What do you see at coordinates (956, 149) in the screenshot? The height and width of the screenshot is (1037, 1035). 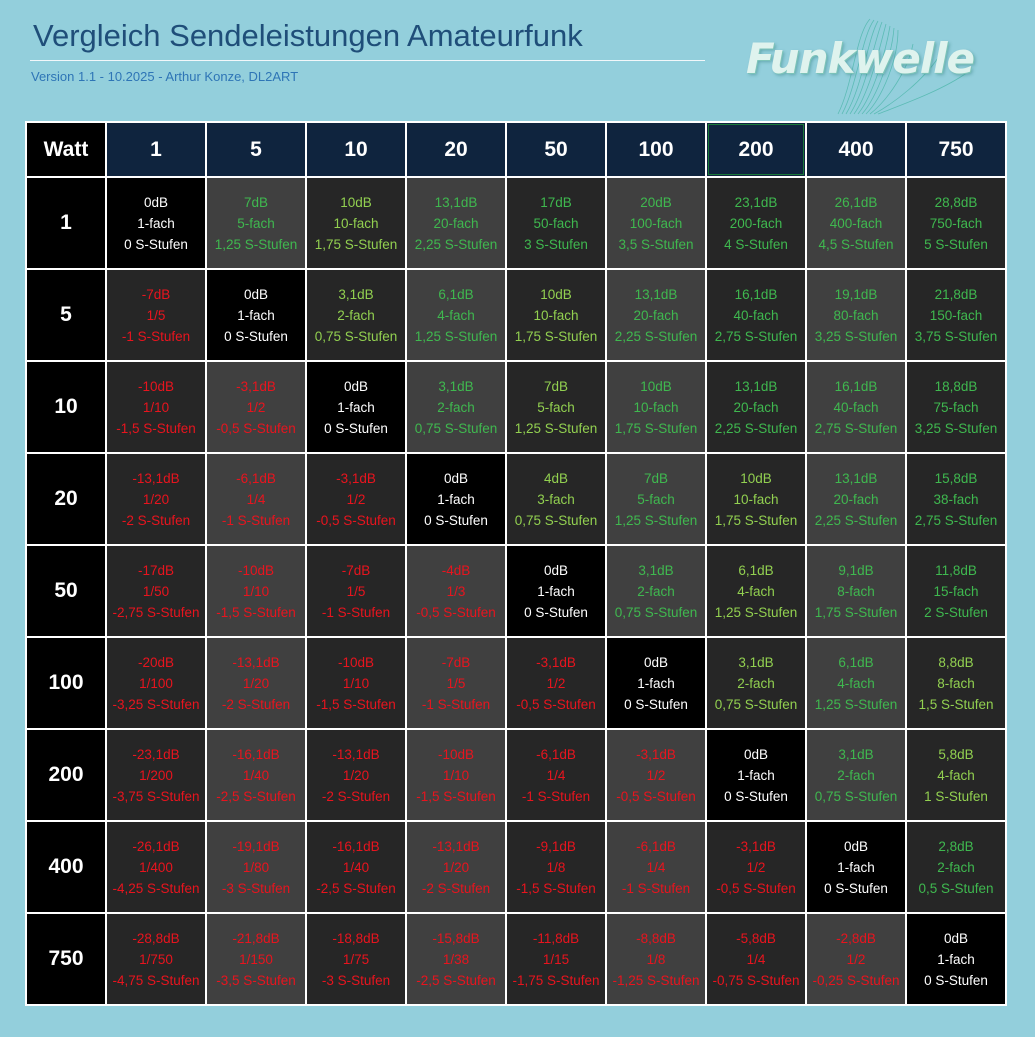 I see `column-header-750w: 750` at bounding box center [956, 149].